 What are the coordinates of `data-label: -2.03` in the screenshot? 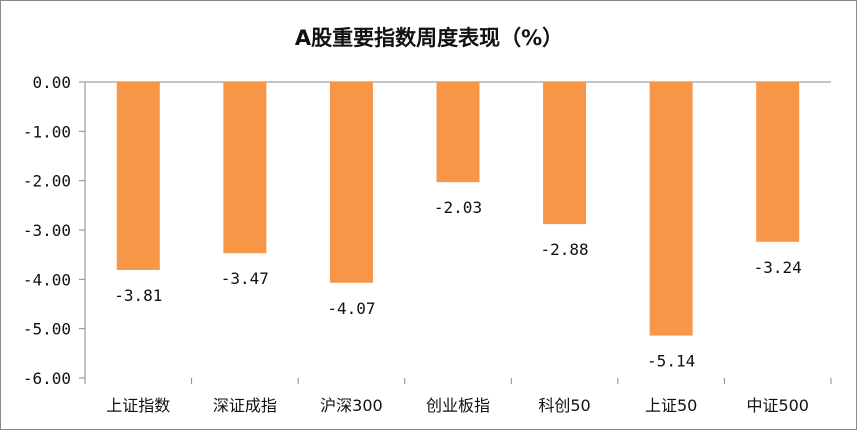 It's located at (458, 207).